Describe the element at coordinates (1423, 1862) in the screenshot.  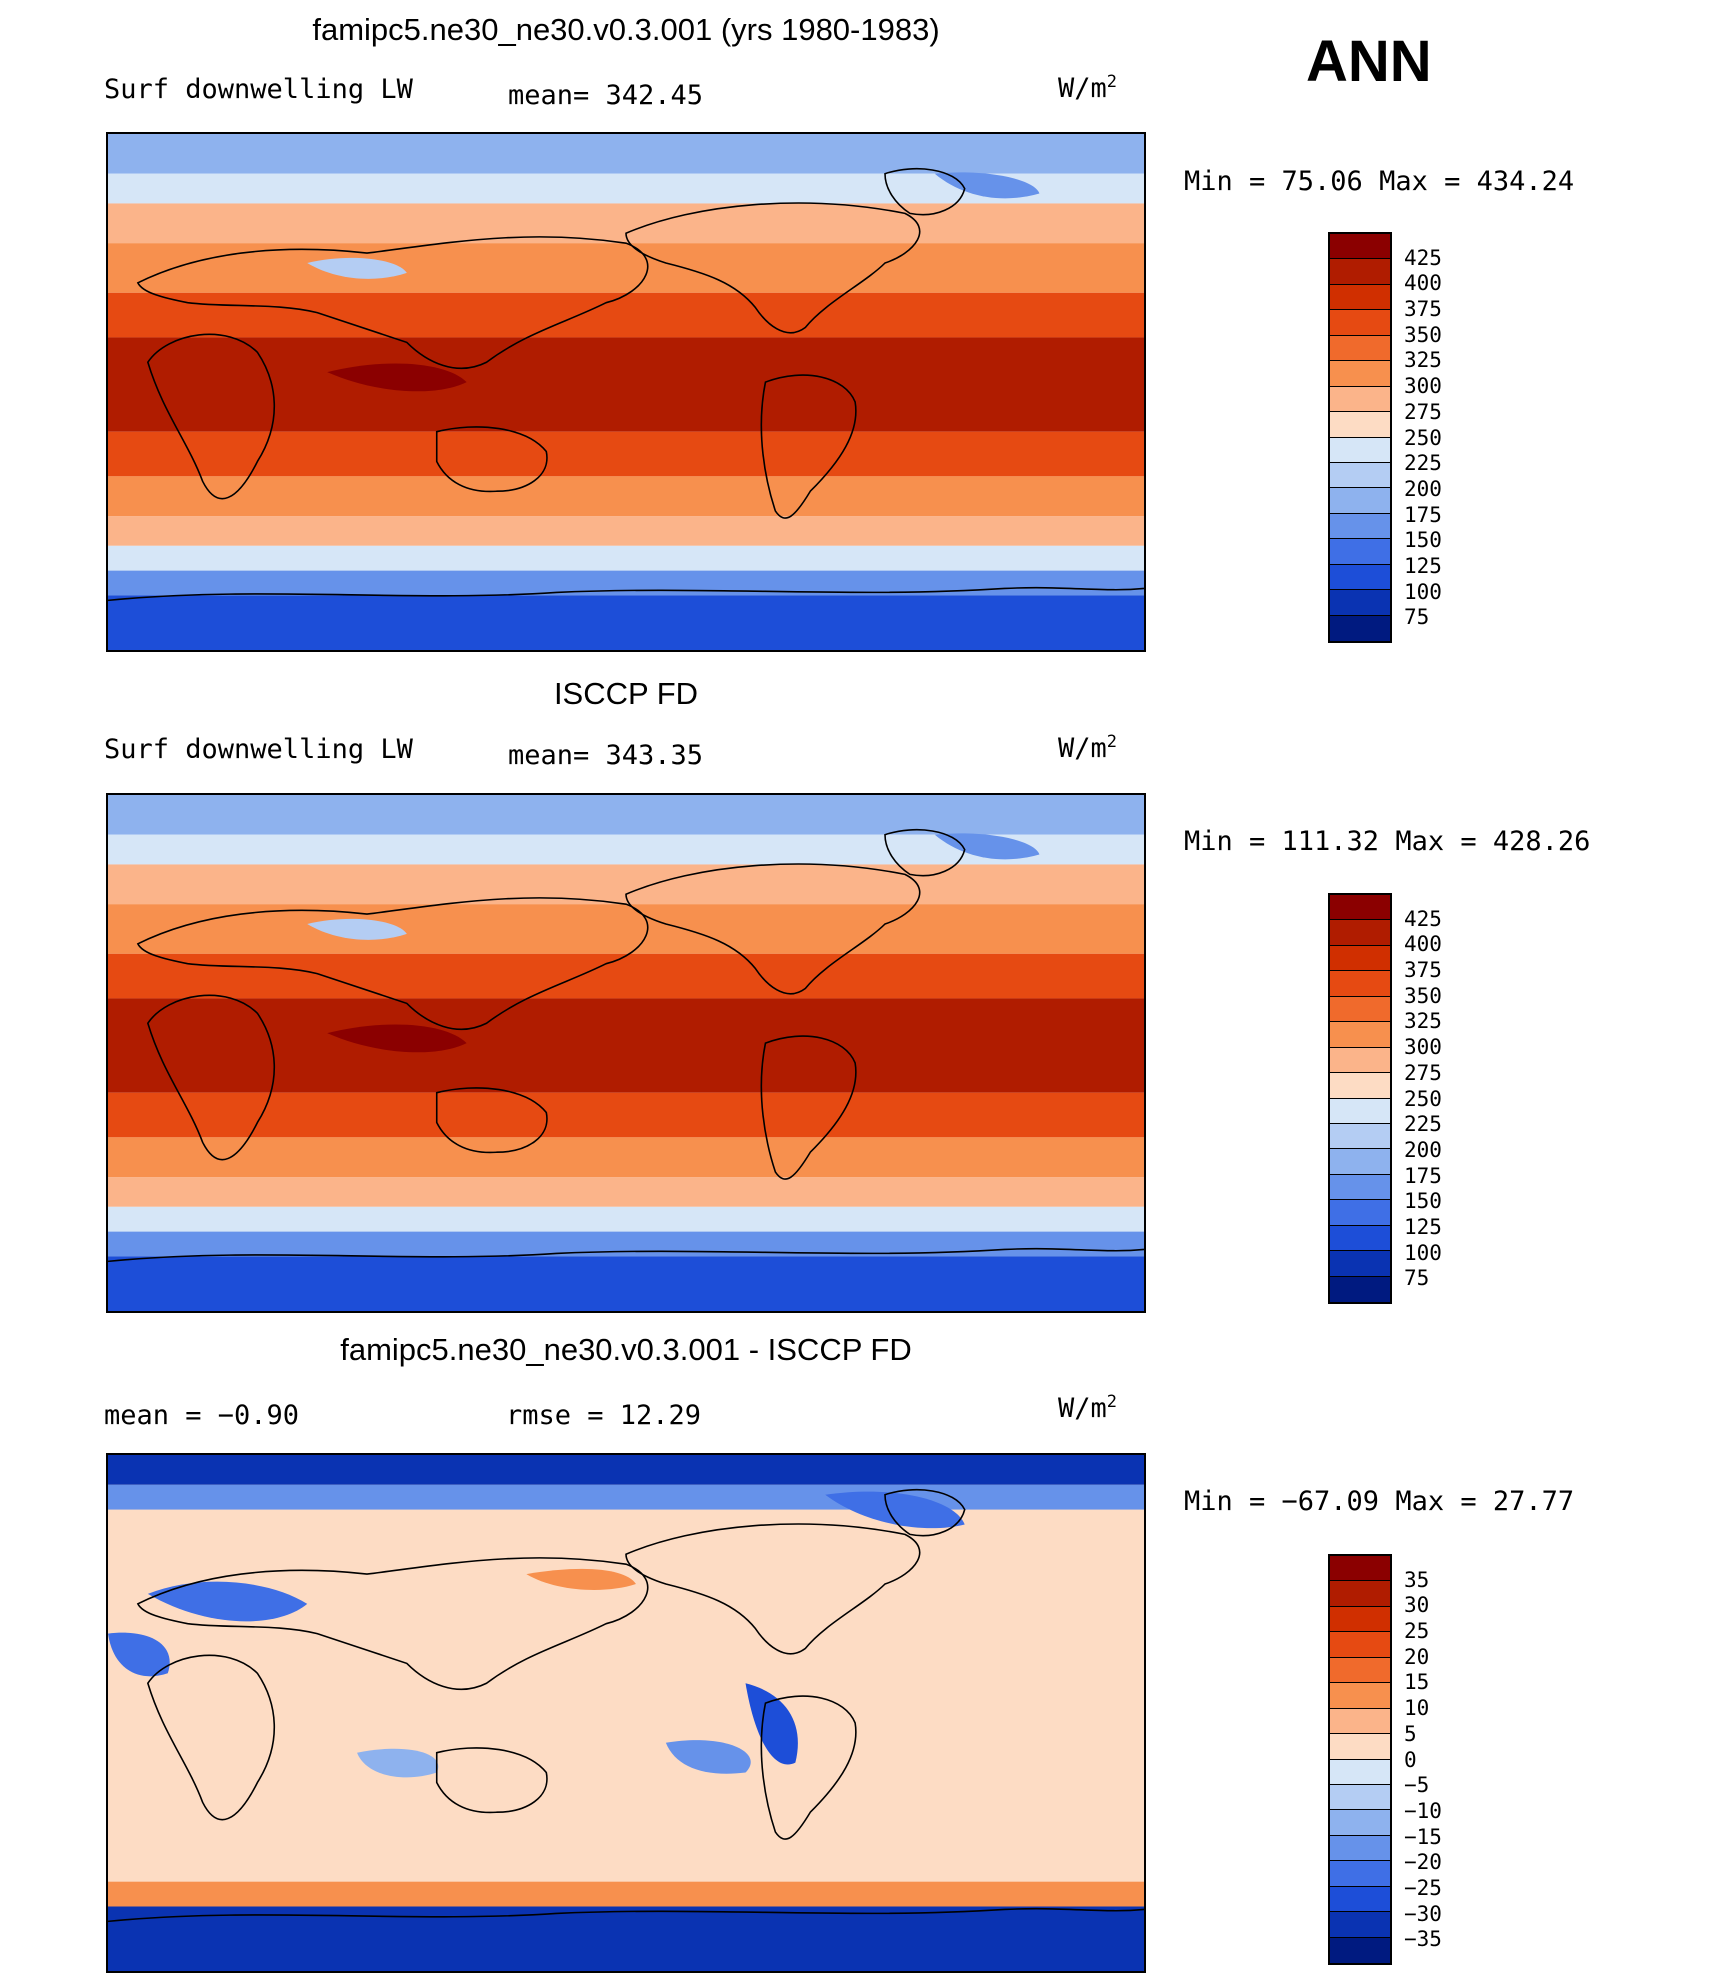
I see `colorbar-tick-label: −20` at that location.